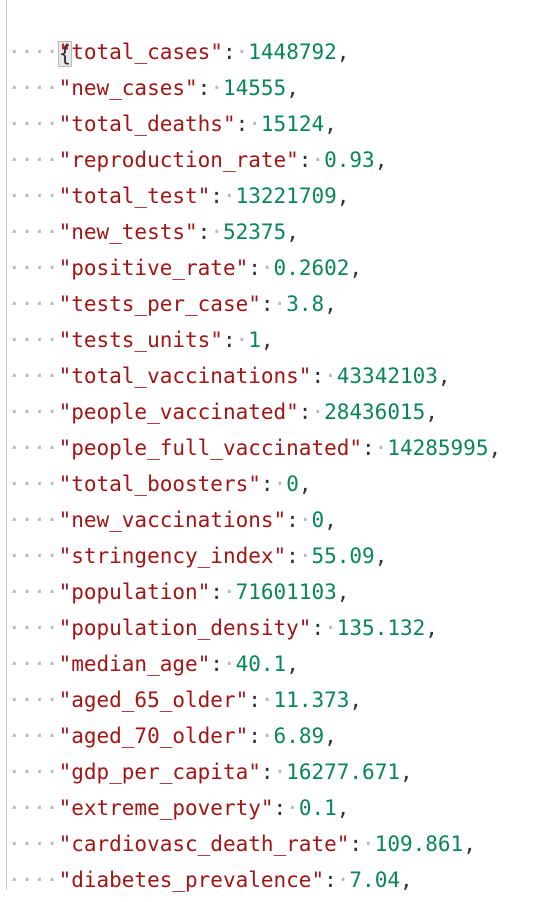 The width and height of the screenshot is (544, 902). What do you see at coordinates (210, 880) in the screenshot?
I see `code-line: ····"diabetes_prevalence":·7.04,` at bounding box center [210, 880].